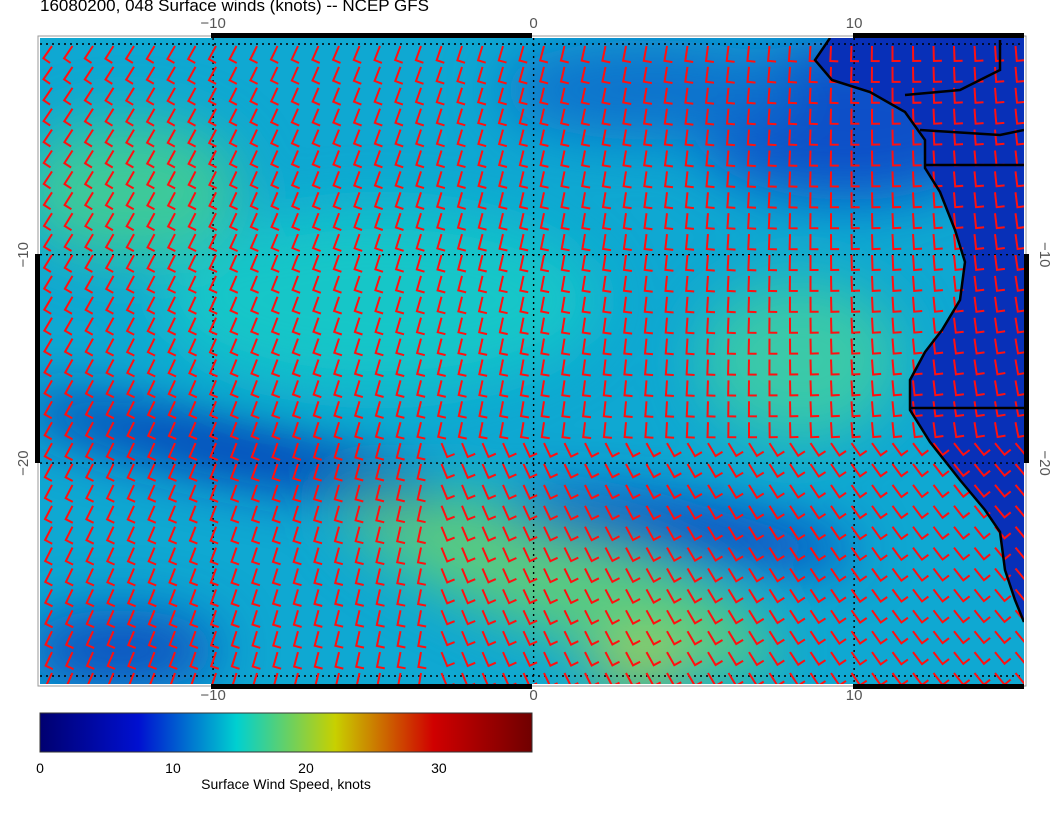 The image size is (1056, 816). What do you see at coordinates (23, 254) in the screenshot?
I see `y-tick-label: −10` at bounding box center [23, 254].